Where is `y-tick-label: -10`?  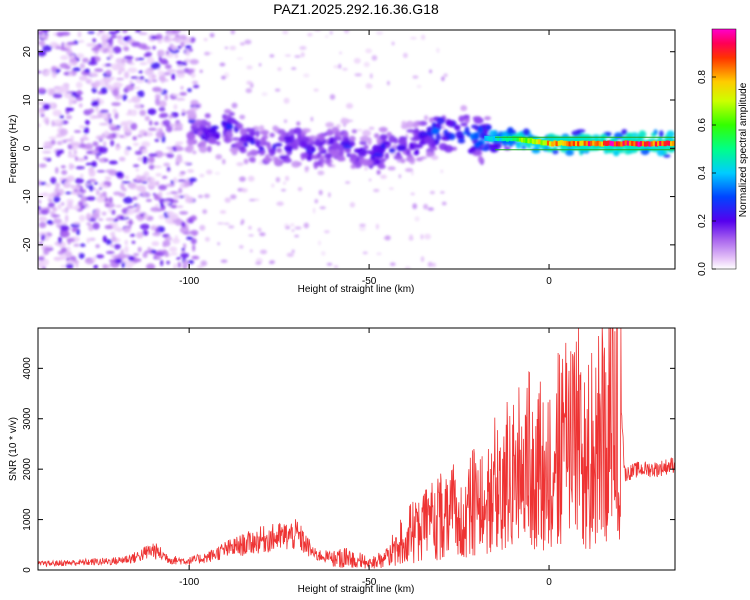 y-tick-label: -10 is located at coordinates (27, 196).